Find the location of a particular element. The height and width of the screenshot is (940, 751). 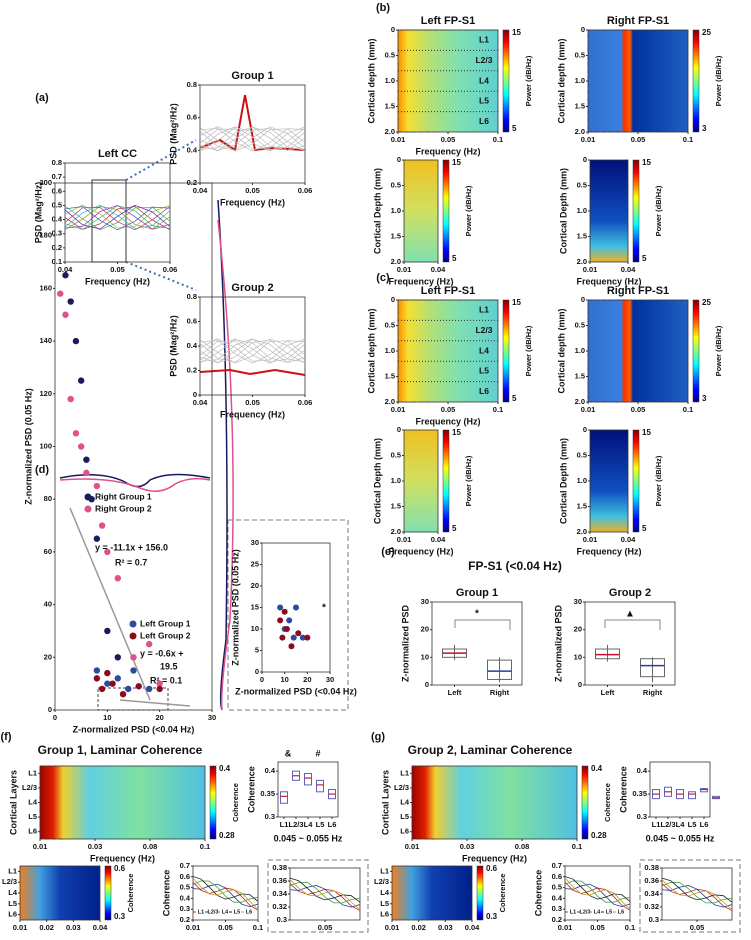

legend-label: Left Group 1 is located at coordinates (165, 623).